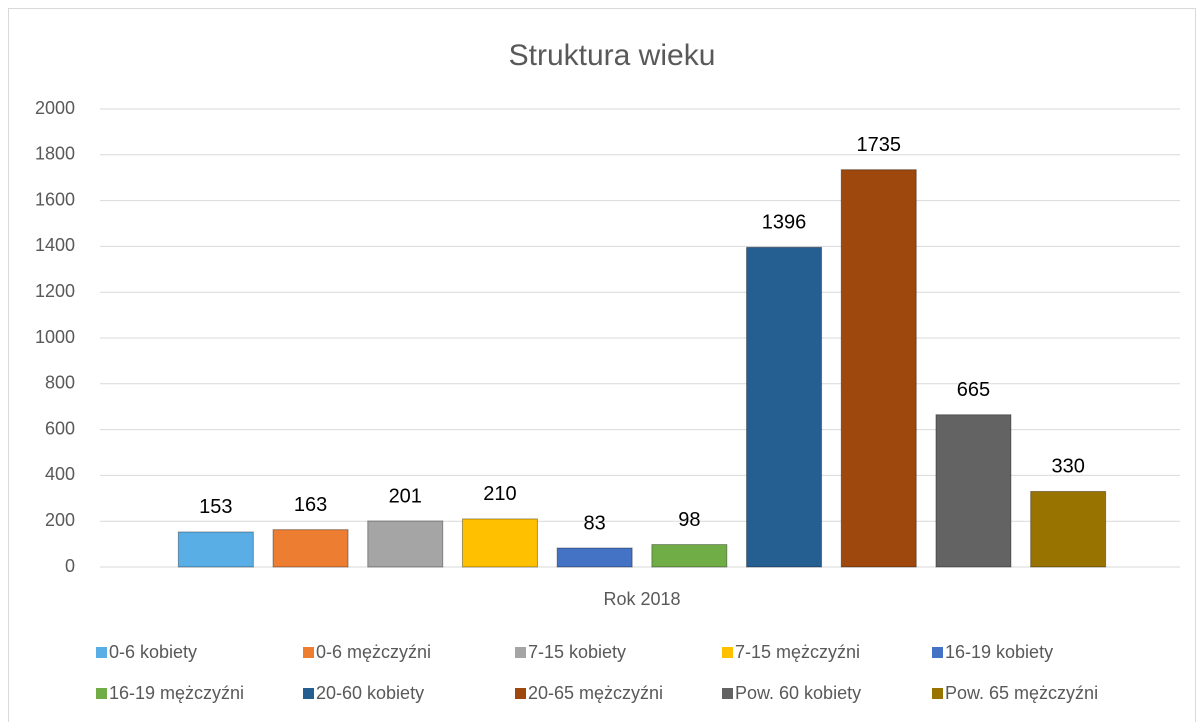 The height and width of the screenshot is (722, 1204). I want to click on legend-label: 16-19 kobiety, so click(999, 652).